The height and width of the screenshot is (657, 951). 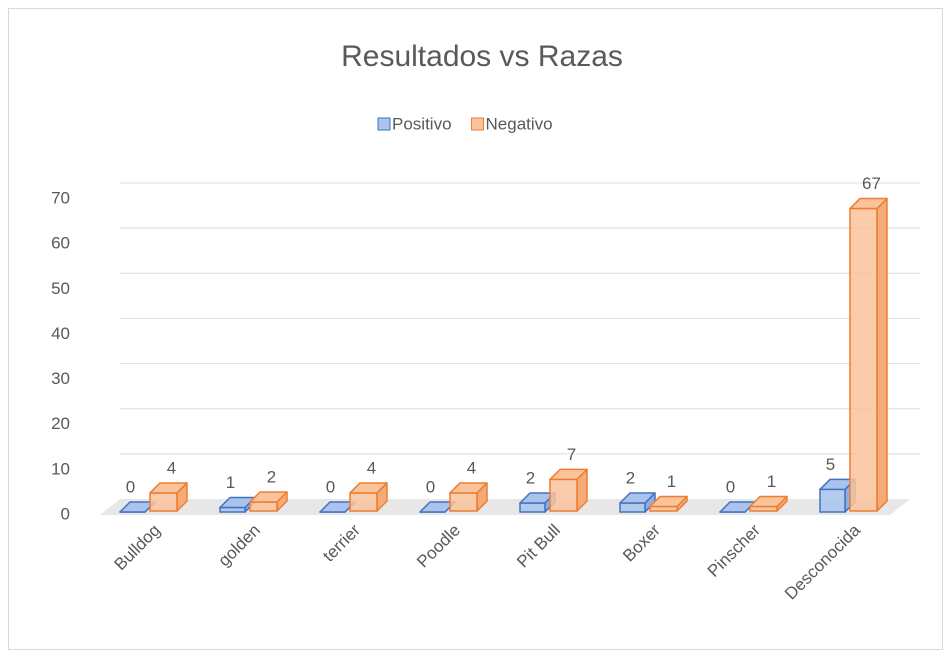 I want to click on bar-side, so click(x=882, y=354).